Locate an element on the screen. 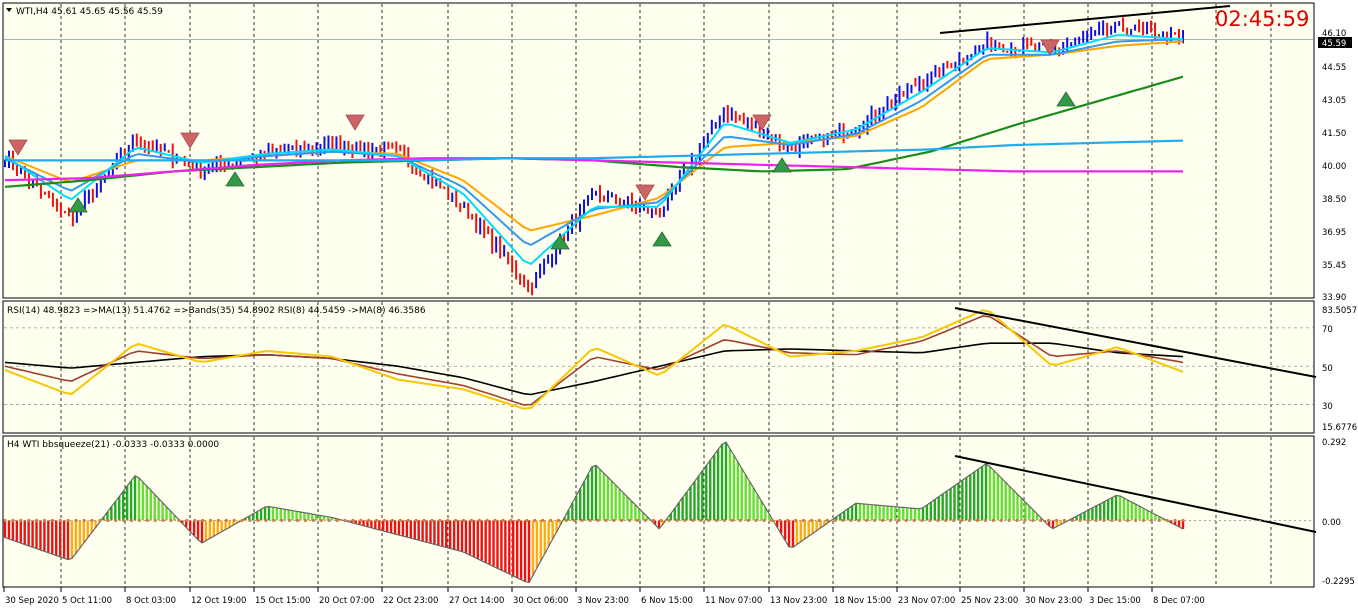 The height and width of the screenshot is (611, 1358). rsi-tick: 15.6776 is located at coordinates (1339, 428).